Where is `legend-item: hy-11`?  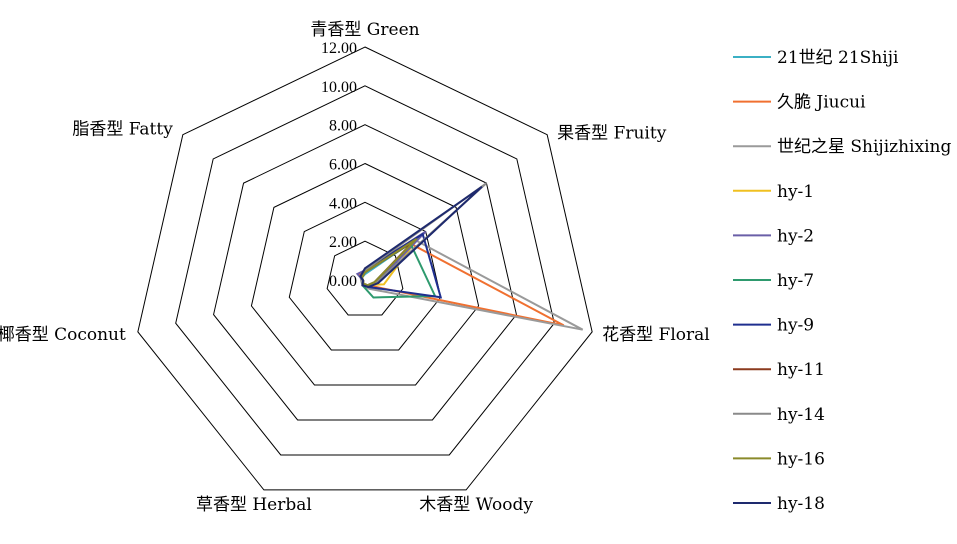 legend-item: hy-11 is located at coordinates (779, 370).